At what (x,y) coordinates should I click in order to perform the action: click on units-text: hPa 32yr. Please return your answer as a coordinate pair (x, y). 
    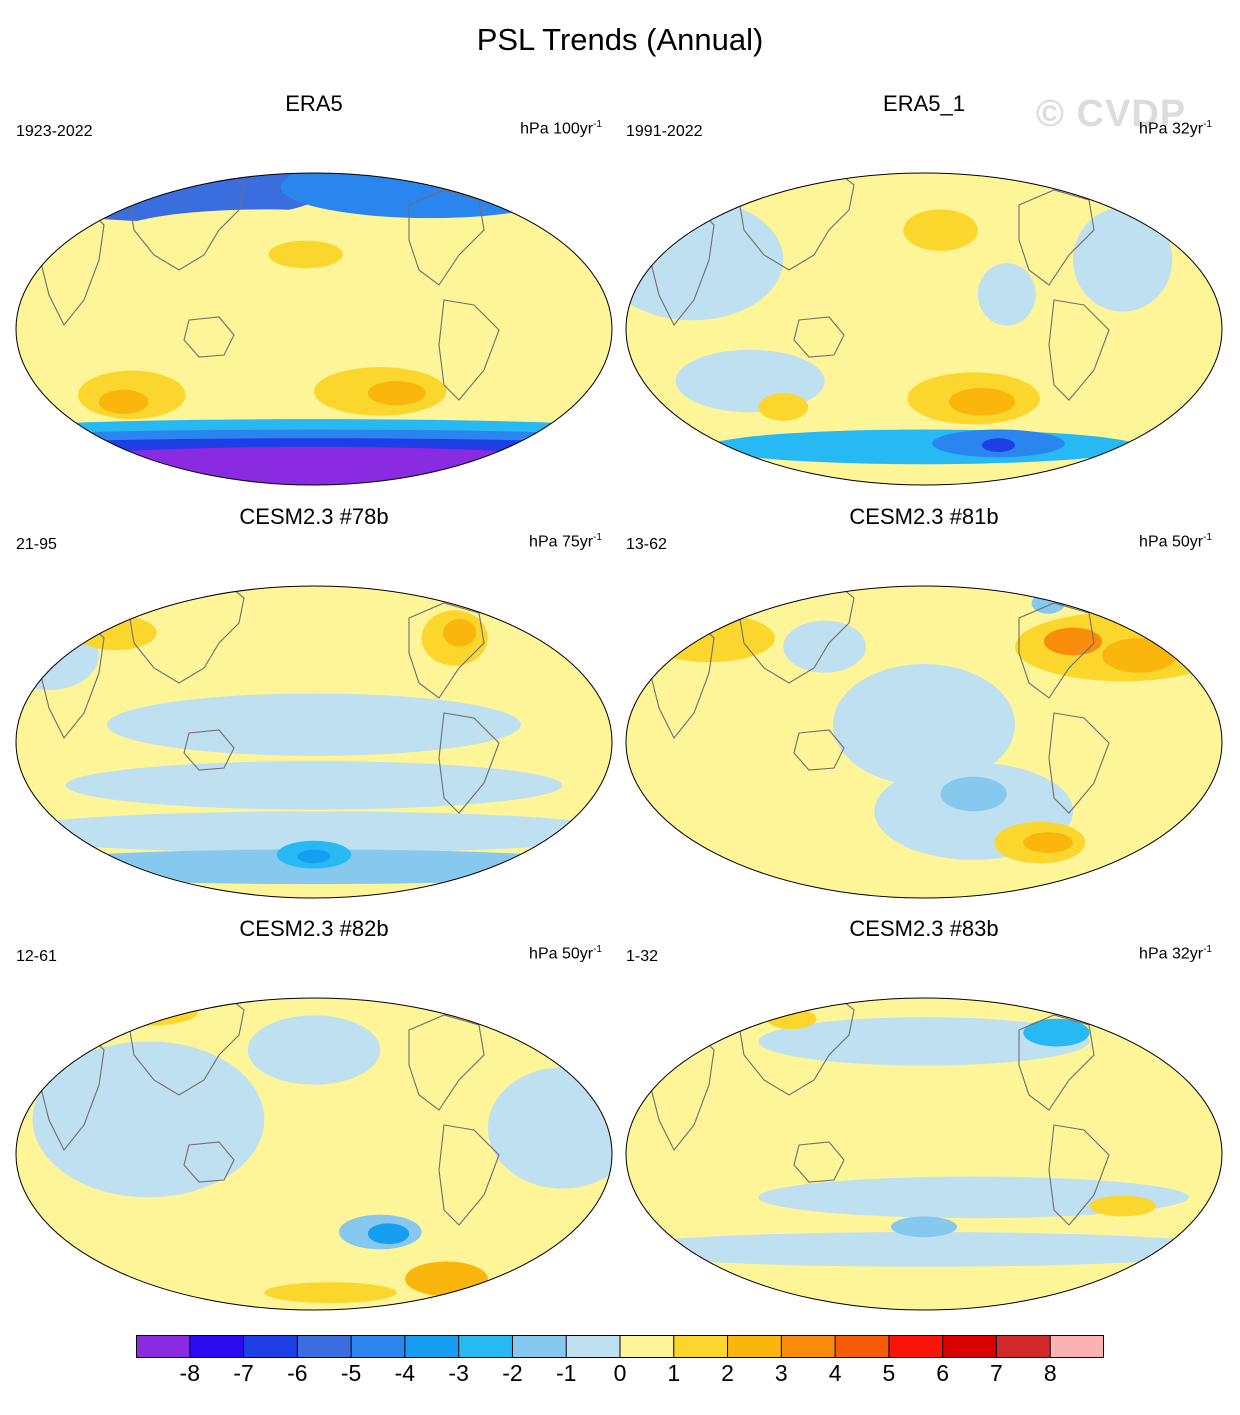
    Looking at the image, I should click on (1171, 129).